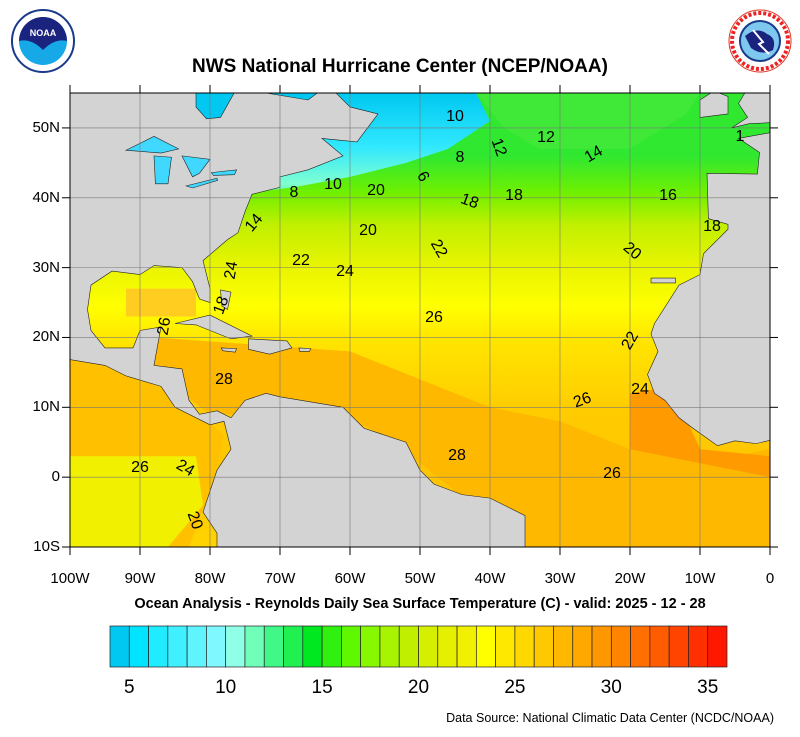  What do you see at coordinates (280, 578) in the screenshot?
I see `x-tick-label: 70W` at bounding box center [280, 578].